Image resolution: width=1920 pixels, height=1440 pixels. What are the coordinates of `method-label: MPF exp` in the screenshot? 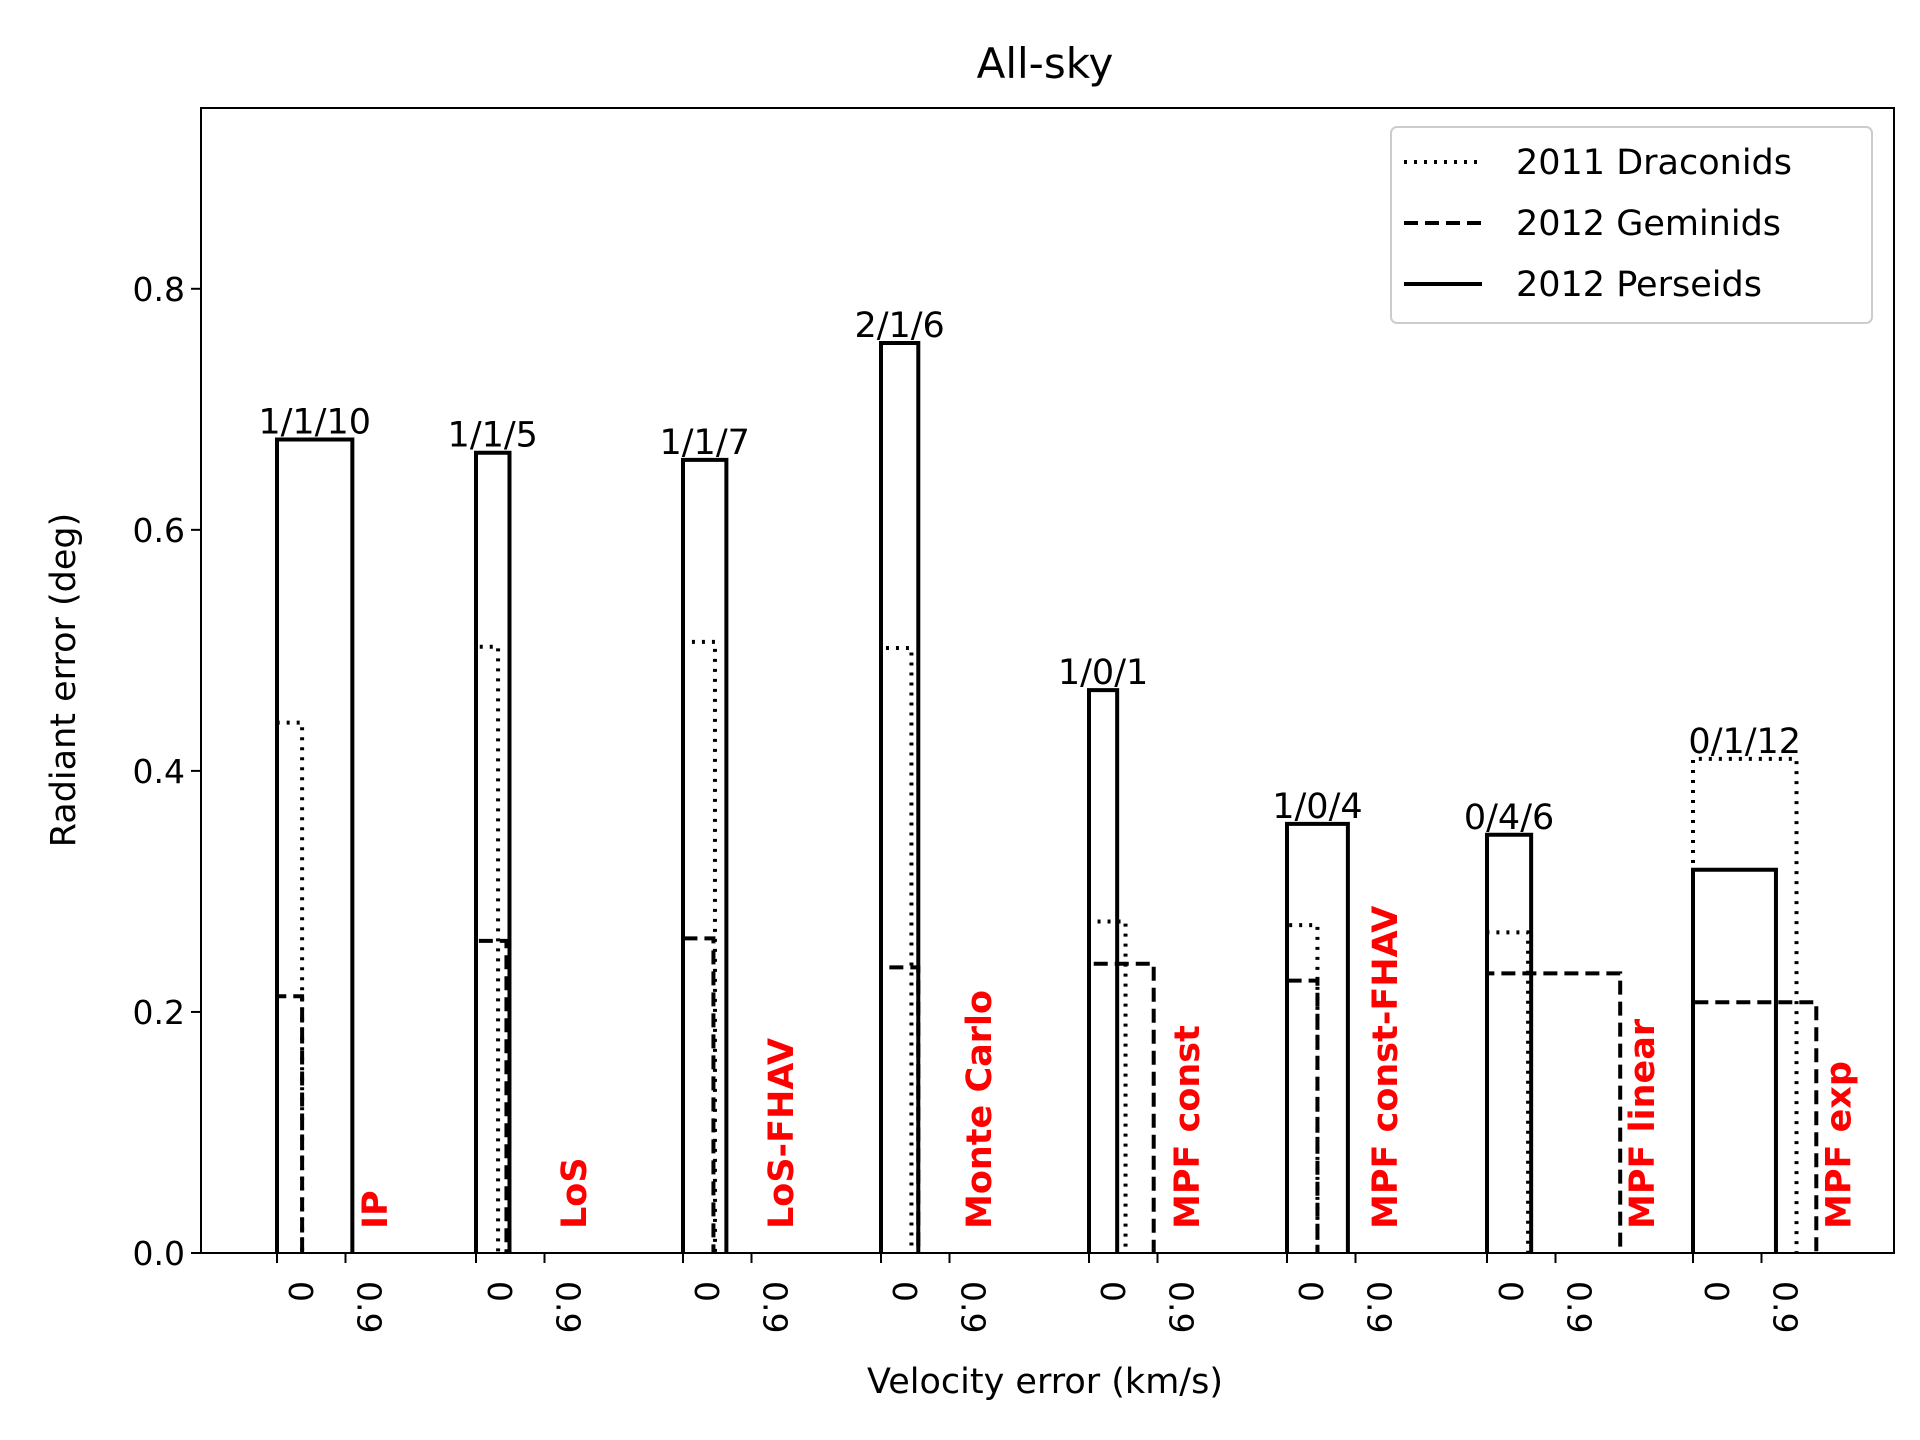 It's located at (1839, 1145).